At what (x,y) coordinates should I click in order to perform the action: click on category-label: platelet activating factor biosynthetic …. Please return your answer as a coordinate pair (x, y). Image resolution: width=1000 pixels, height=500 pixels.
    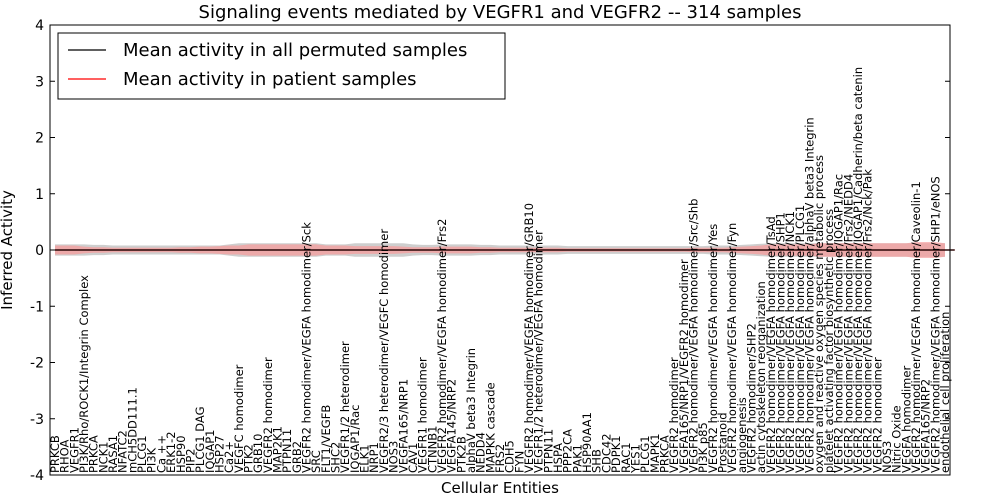
    Looking at the image, I should click on (829, 341).